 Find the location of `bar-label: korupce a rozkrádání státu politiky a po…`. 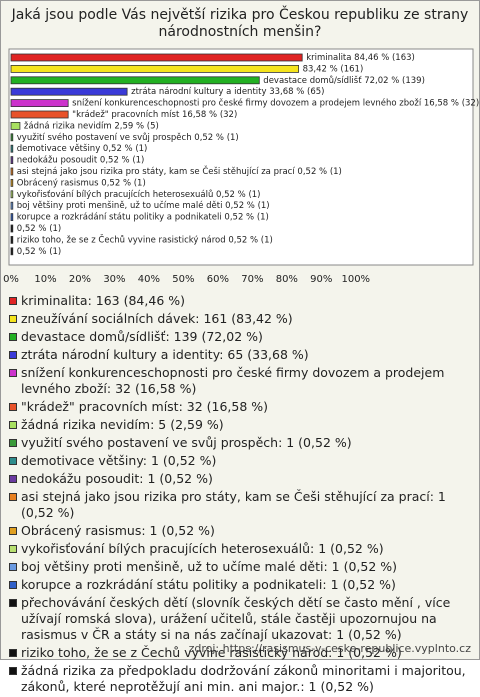

bar-label: korupce a rozkrádání státu politiky a po… is located at coordinates (143, 218).